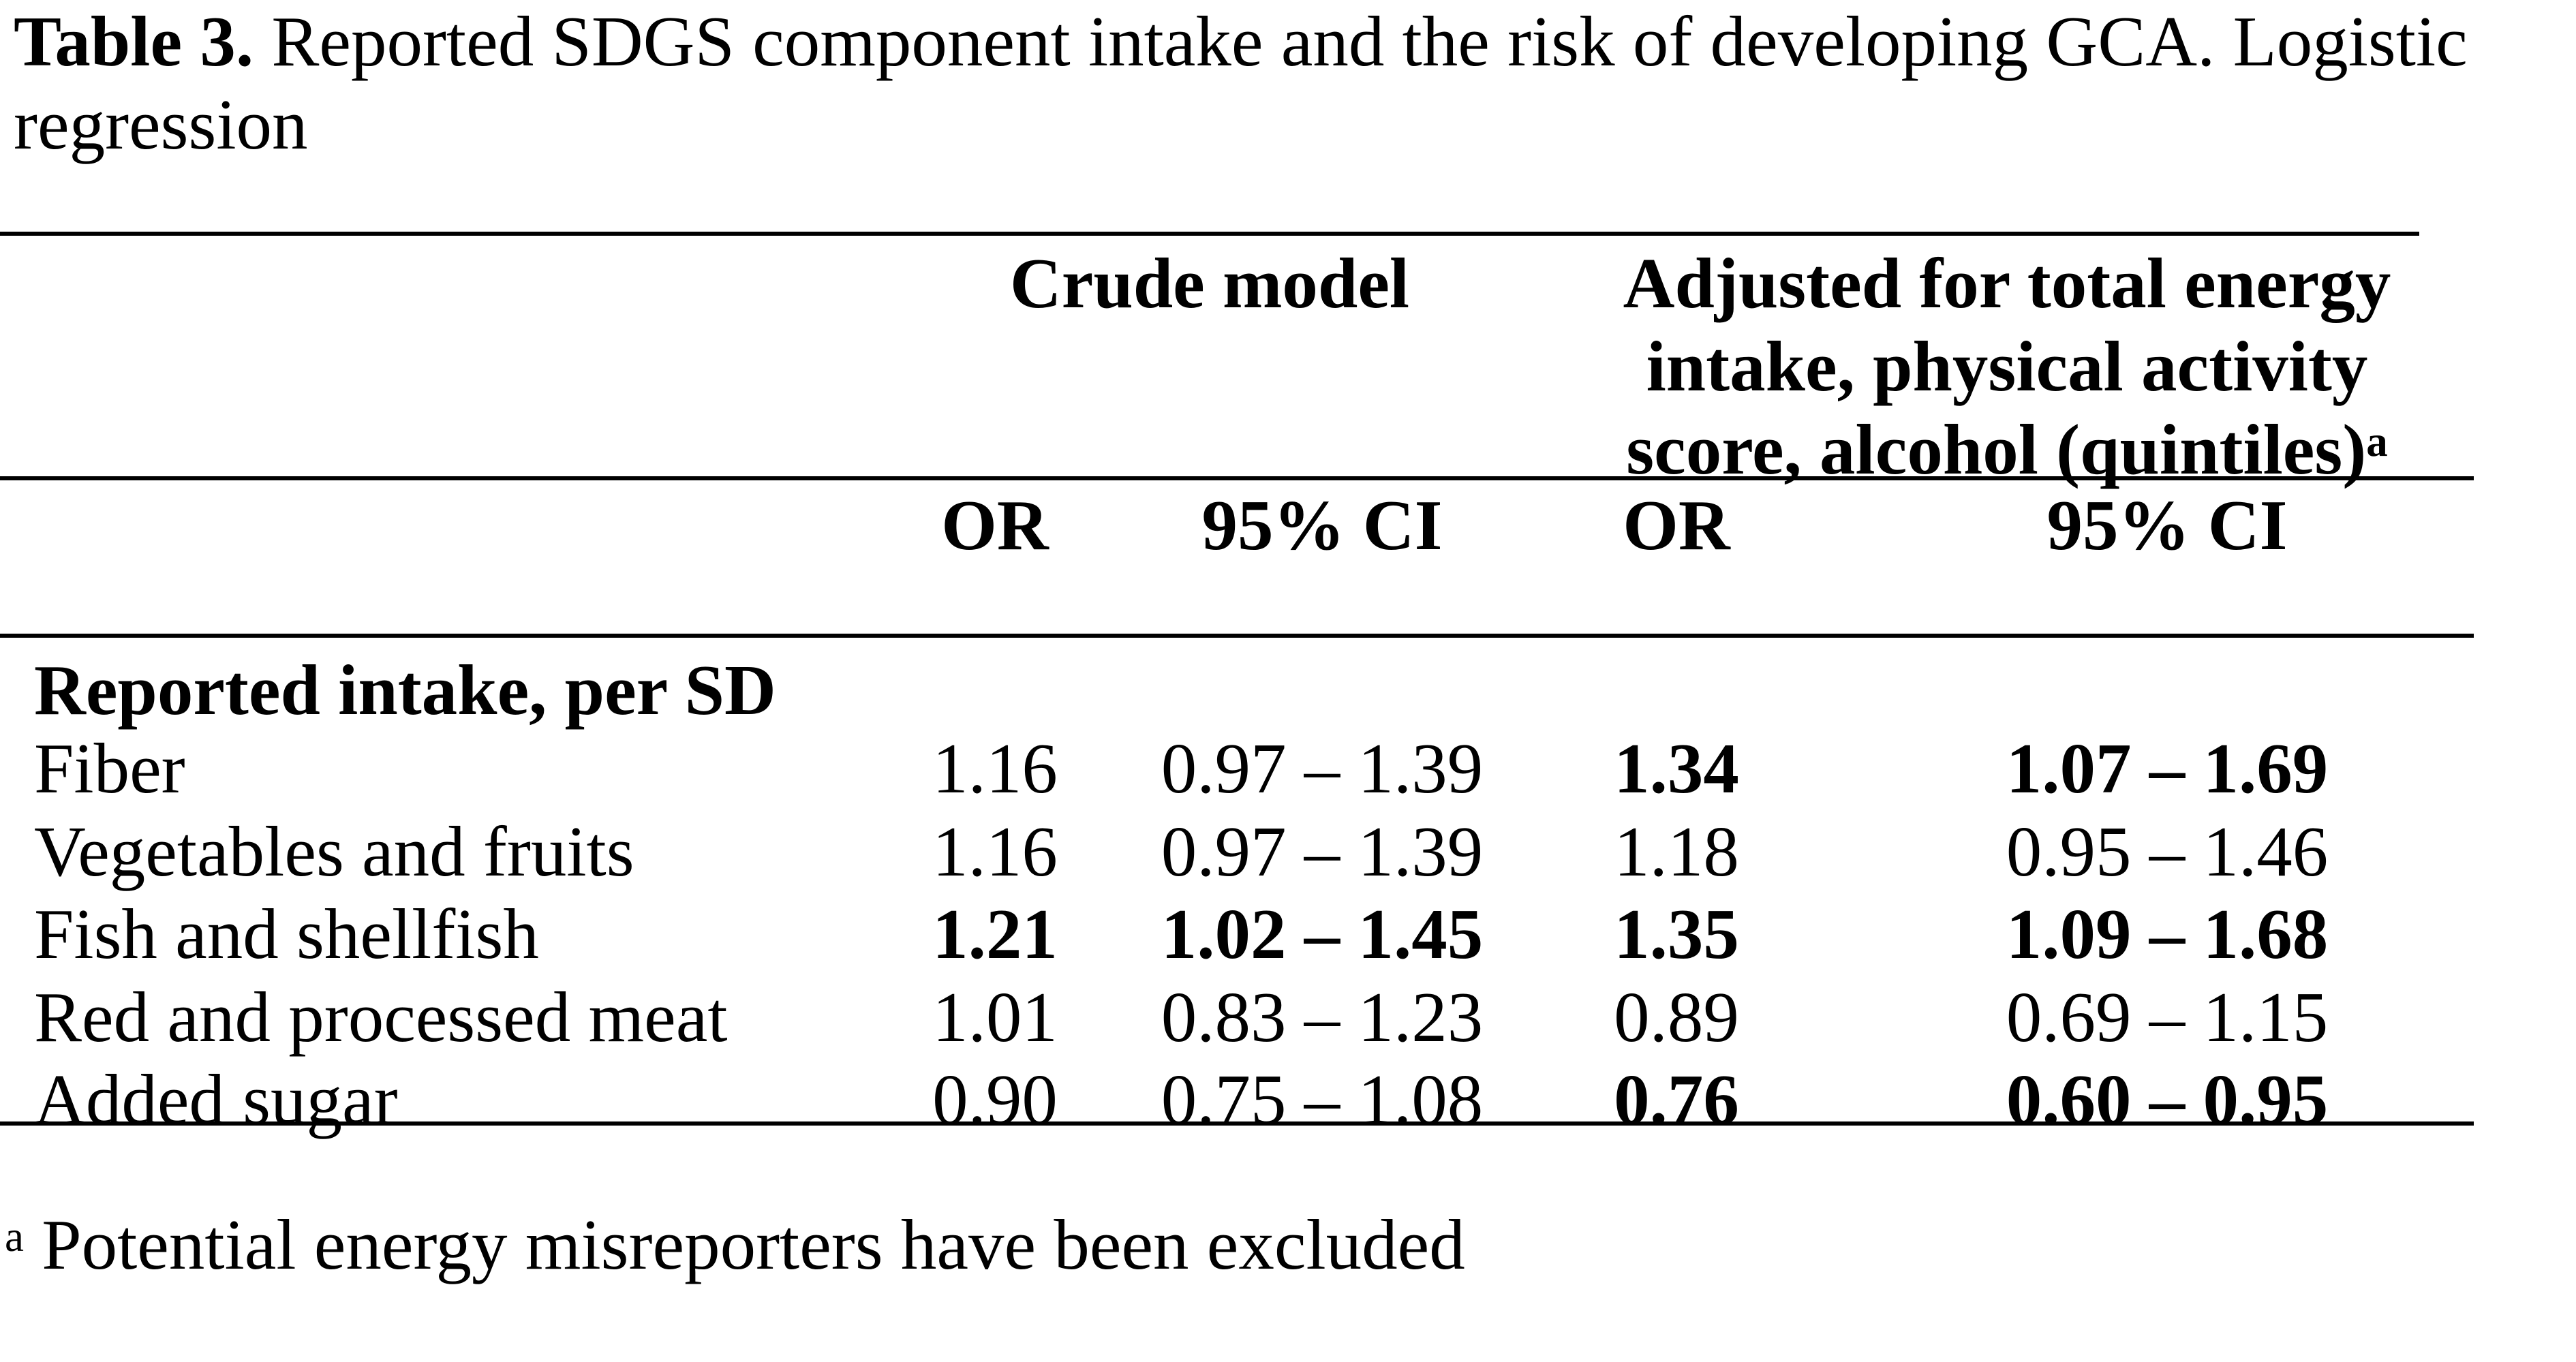 The image size is (2576, 1362). What do you see at coordinates (1209, 283) in the screenshot?
I see `crude-model-header: Crude model` at bounding box center [1209, 283].